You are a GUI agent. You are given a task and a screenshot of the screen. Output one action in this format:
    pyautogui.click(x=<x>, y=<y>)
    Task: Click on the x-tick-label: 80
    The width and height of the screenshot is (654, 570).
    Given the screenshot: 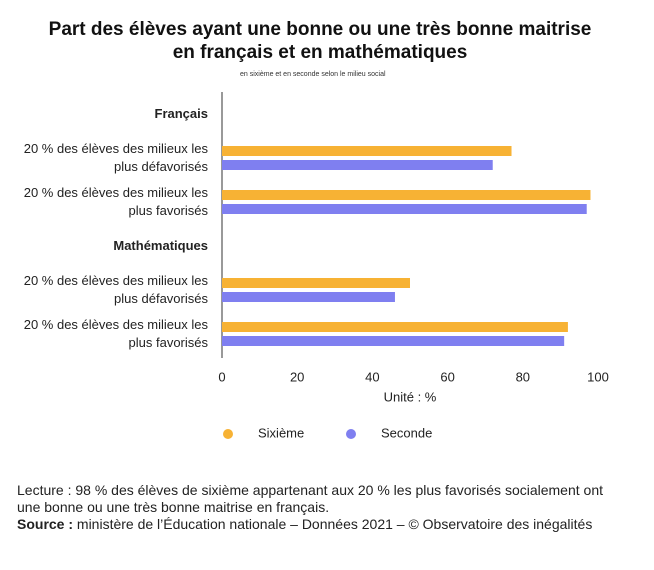 What is the action you would take?
    pyautogui.click(x=523, y=376)
    